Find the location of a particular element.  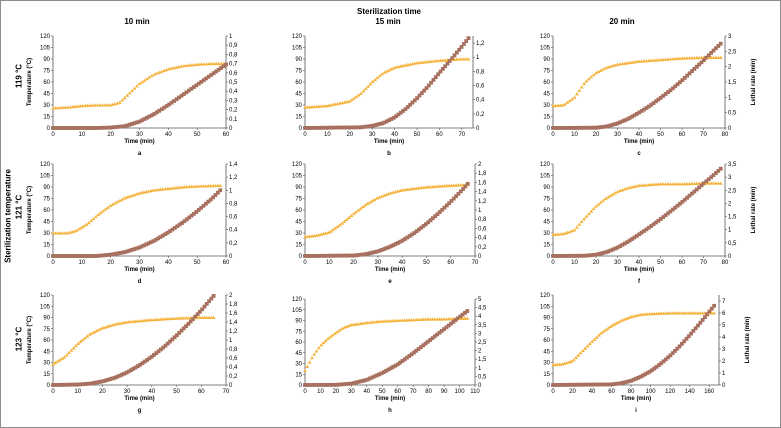

y2-tick-label: 2 is located at coordinates (730, 204).